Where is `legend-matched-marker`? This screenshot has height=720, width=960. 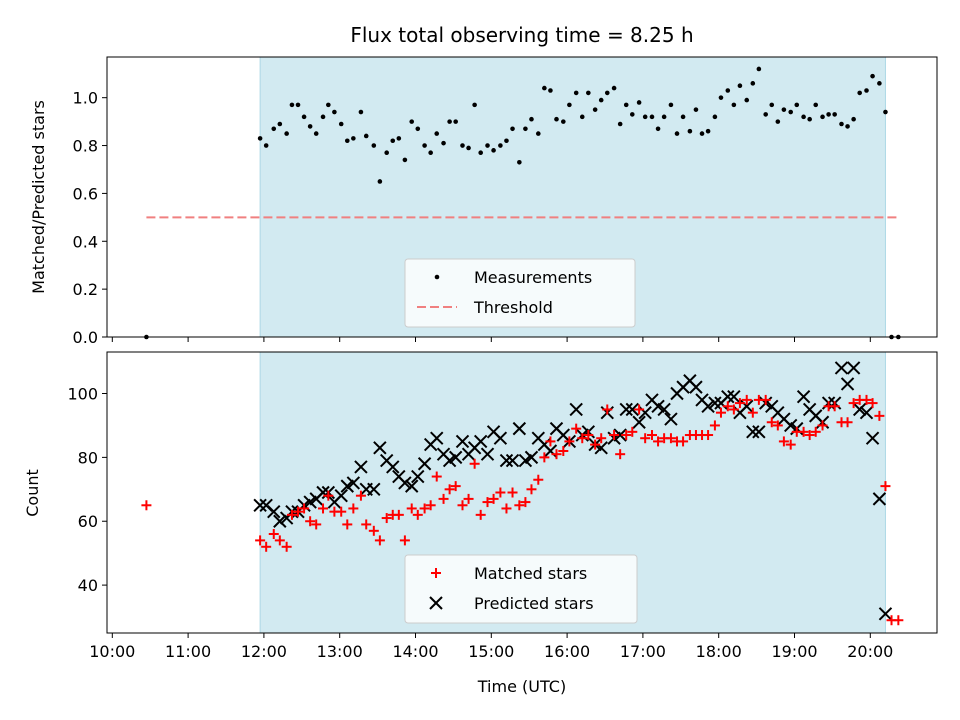
legend-matched-marker is located at coordinates (436, 573).